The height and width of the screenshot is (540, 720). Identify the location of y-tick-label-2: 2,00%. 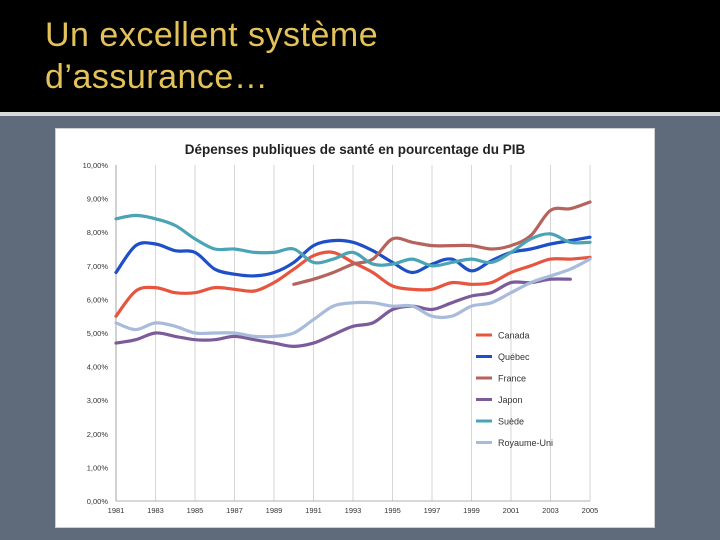
(98, 434).